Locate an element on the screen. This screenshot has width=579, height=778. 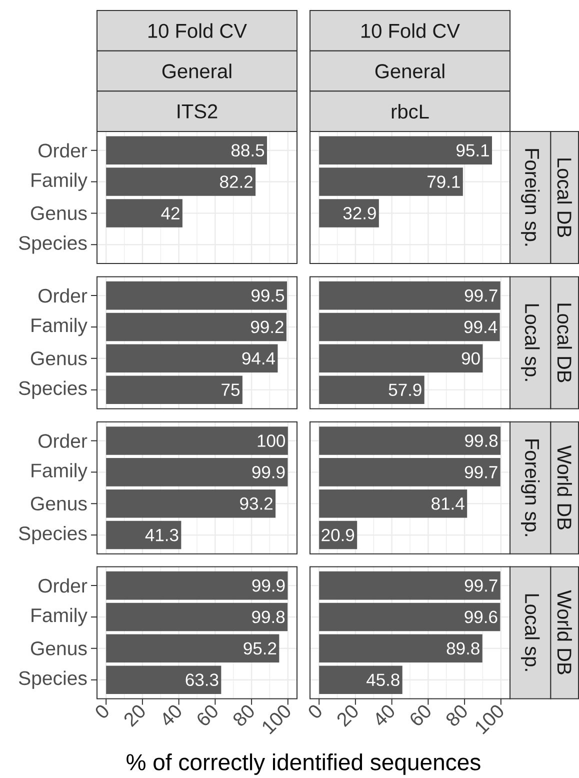
text: rbcL is located at coordinates (410, 111).